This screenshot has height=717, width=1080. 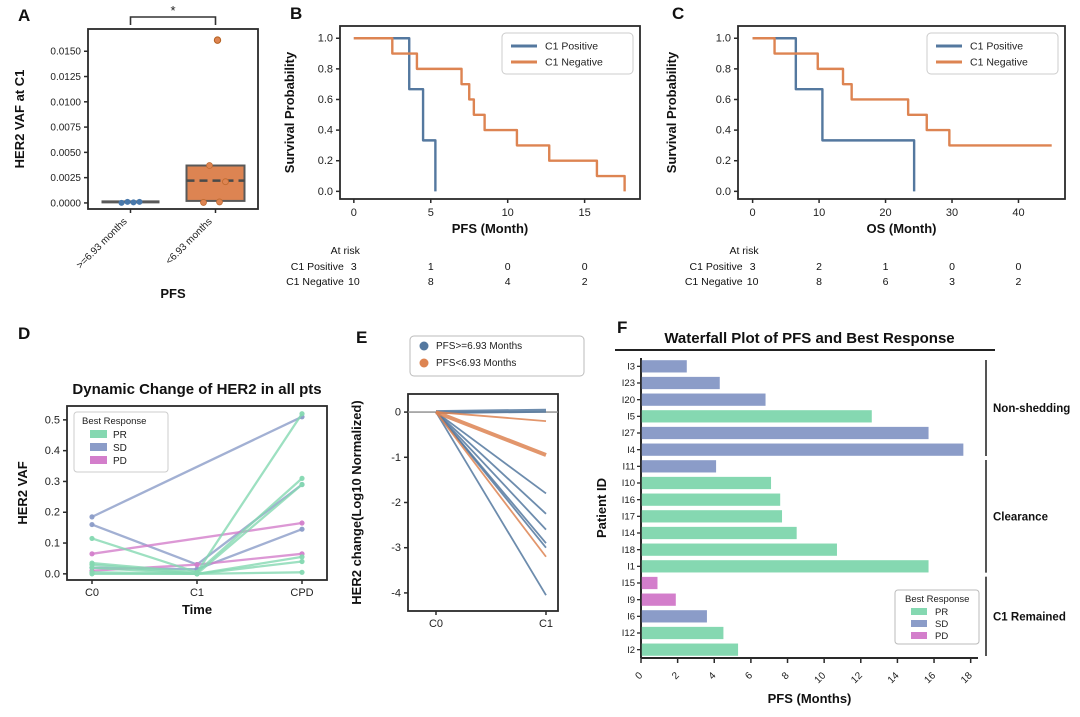 What do you see at coordinates (65, 153) in the screenshot?
I see `y-tick-label: 0.0050` at bounding box center [65, 153].